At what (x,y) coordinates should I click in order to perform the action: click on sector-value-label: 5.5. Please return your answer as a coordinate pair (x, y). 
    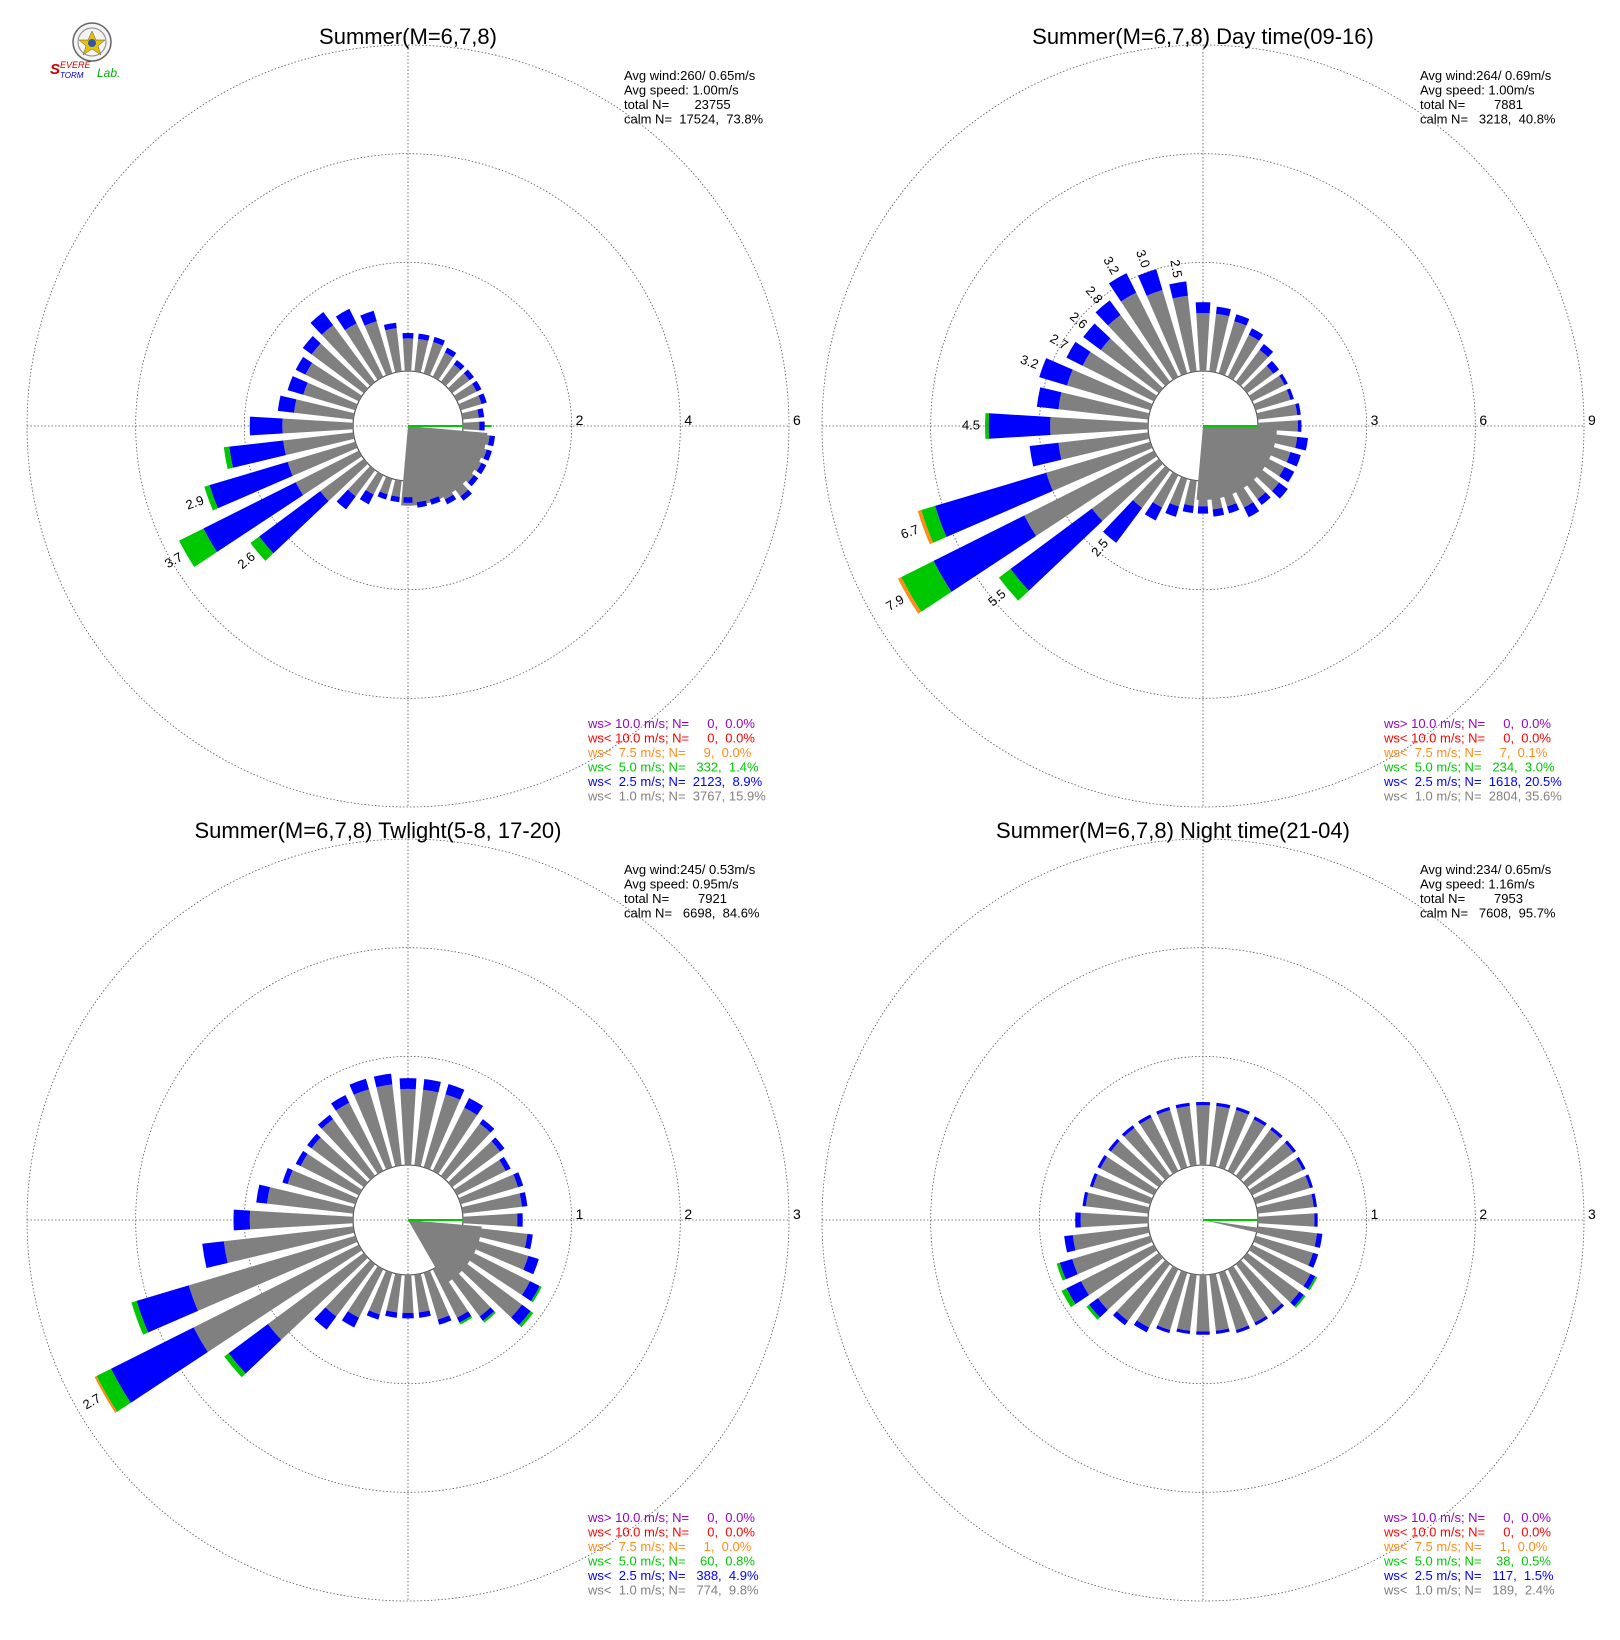
    Looking at the image, I should click on (996, 597).